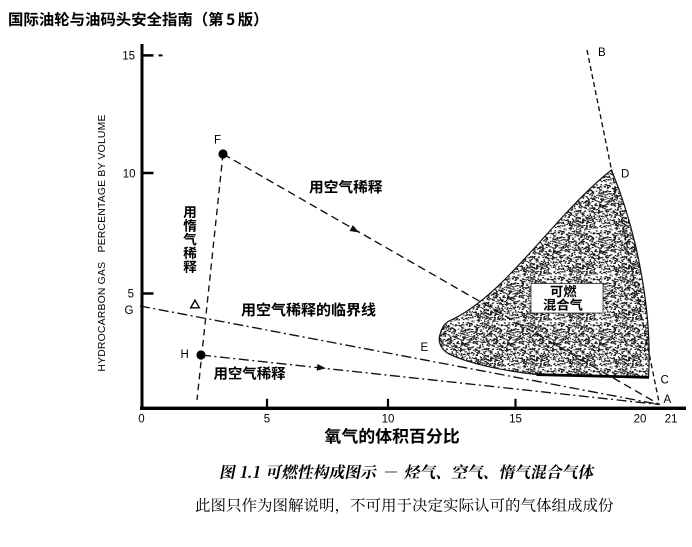  I want to click on svg-text: D, so click(625, 175).